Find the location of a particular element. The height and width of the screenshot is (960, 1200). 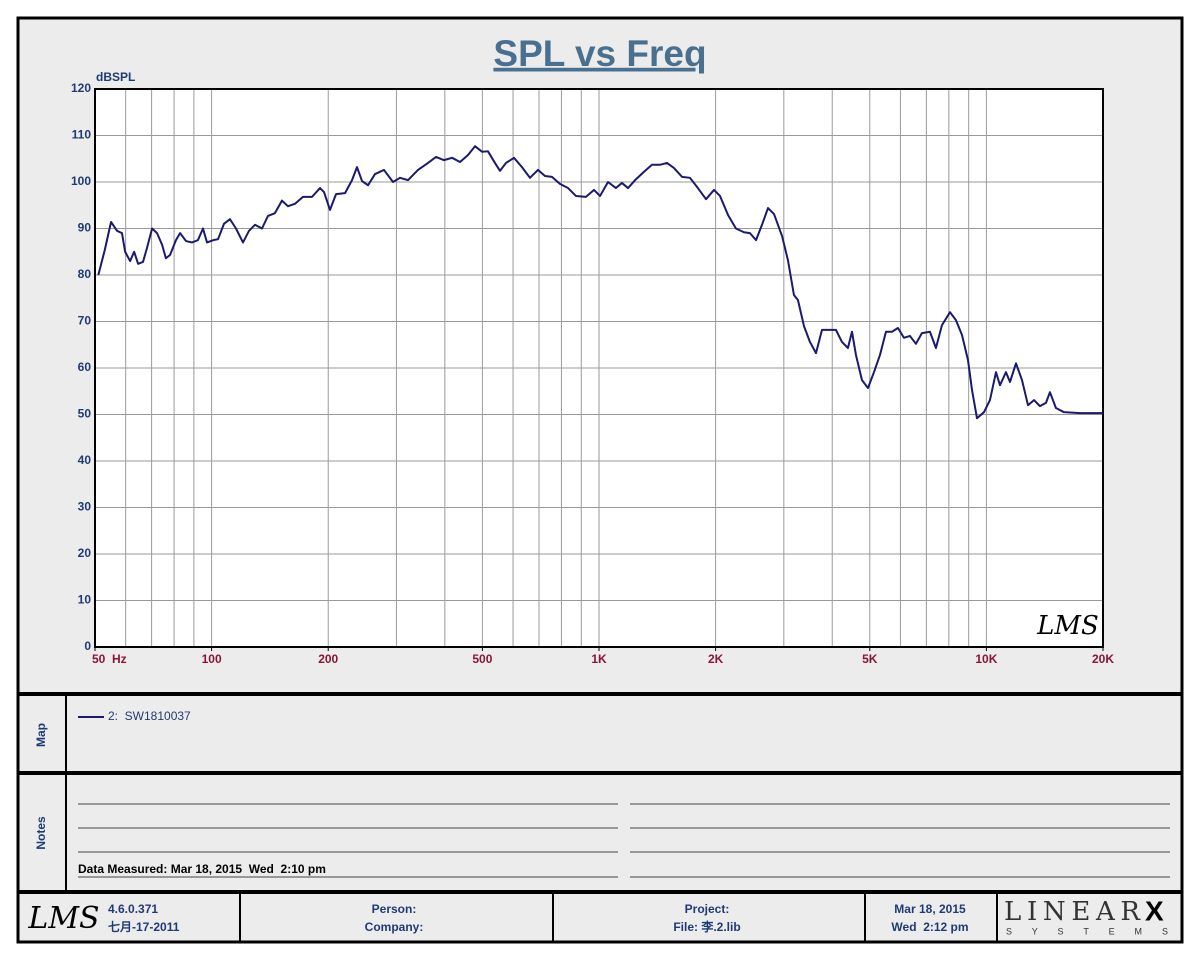

note-text: Data Measured: Mar 18, 2015 Wed 2:10 pm is located at coordinates (202, 869).